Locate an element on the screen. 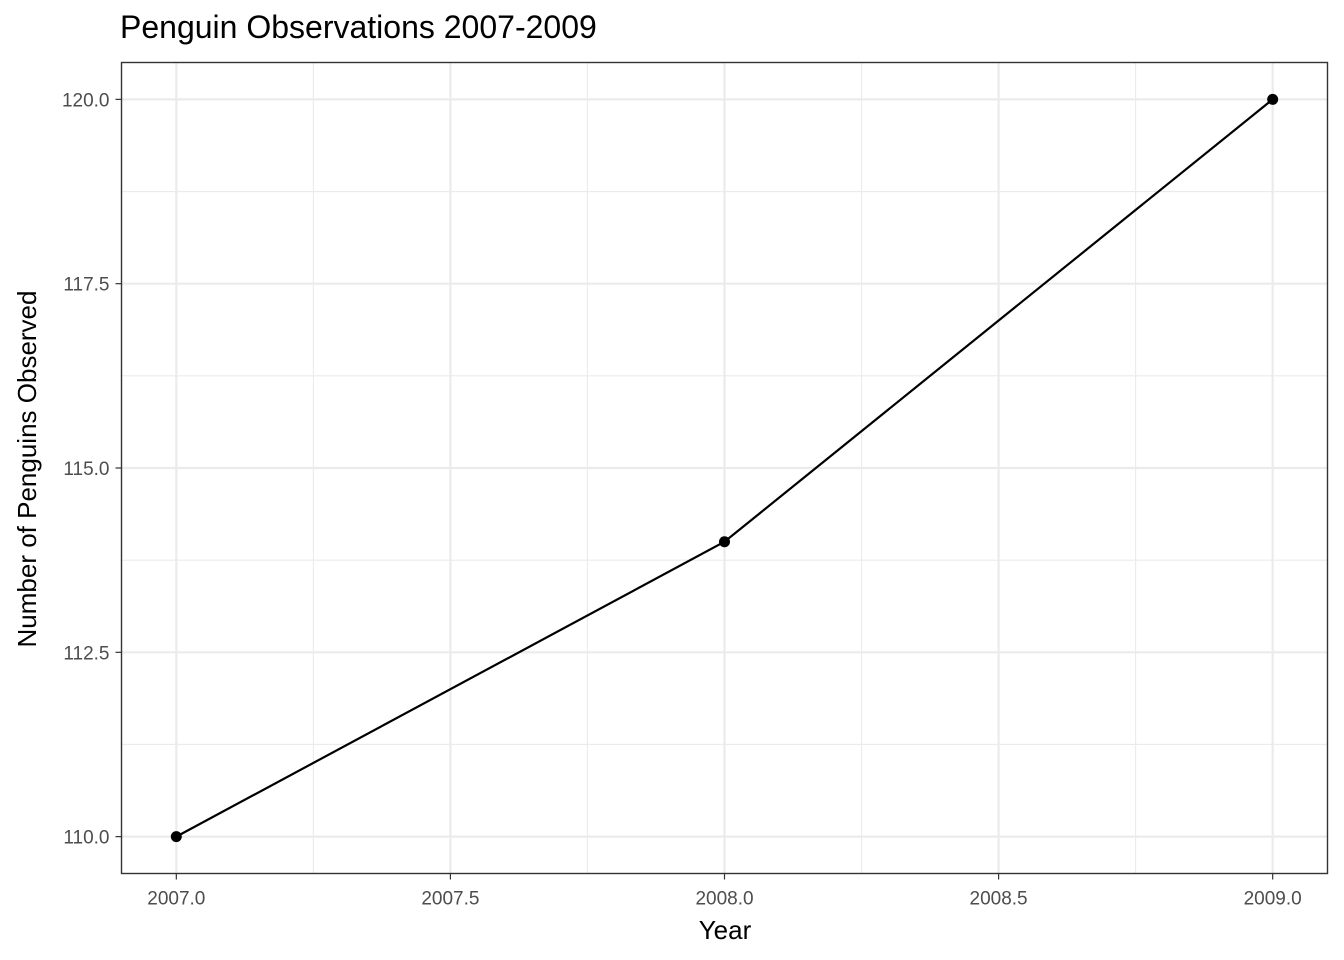 This screenshot has height=960, width=1344. y-axis: 110.0 112.5 115.0 117.5 120.0 is located at coordinates (92, 469).